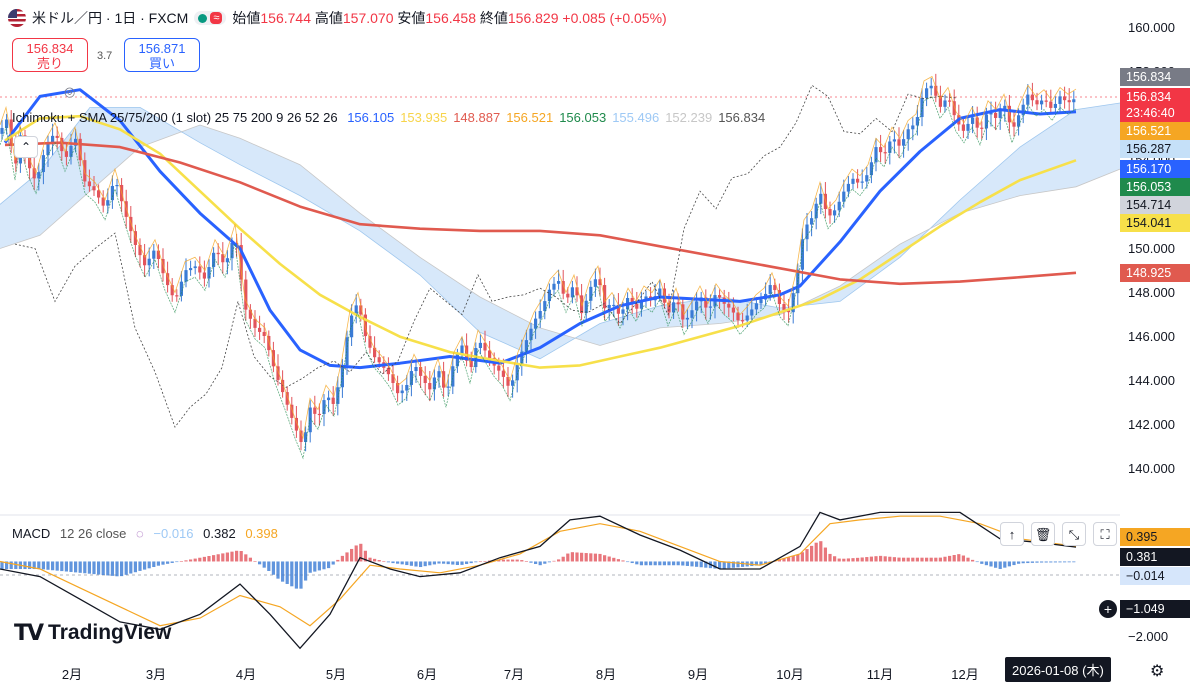  Describe the element at coordinates (1074, 534) in the screenshot. I see `collapse-pane-button: ⤡` at that location.